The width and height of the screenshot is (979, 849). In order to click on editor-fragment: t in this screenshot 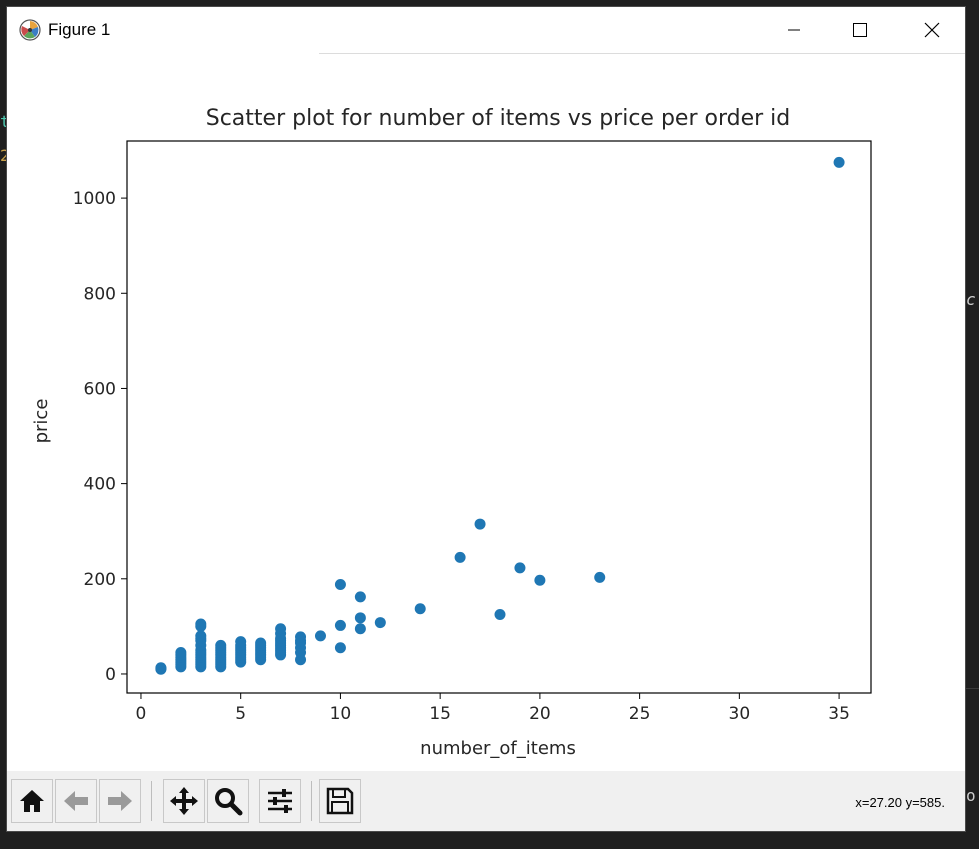, I will do `click(5, 121)`.